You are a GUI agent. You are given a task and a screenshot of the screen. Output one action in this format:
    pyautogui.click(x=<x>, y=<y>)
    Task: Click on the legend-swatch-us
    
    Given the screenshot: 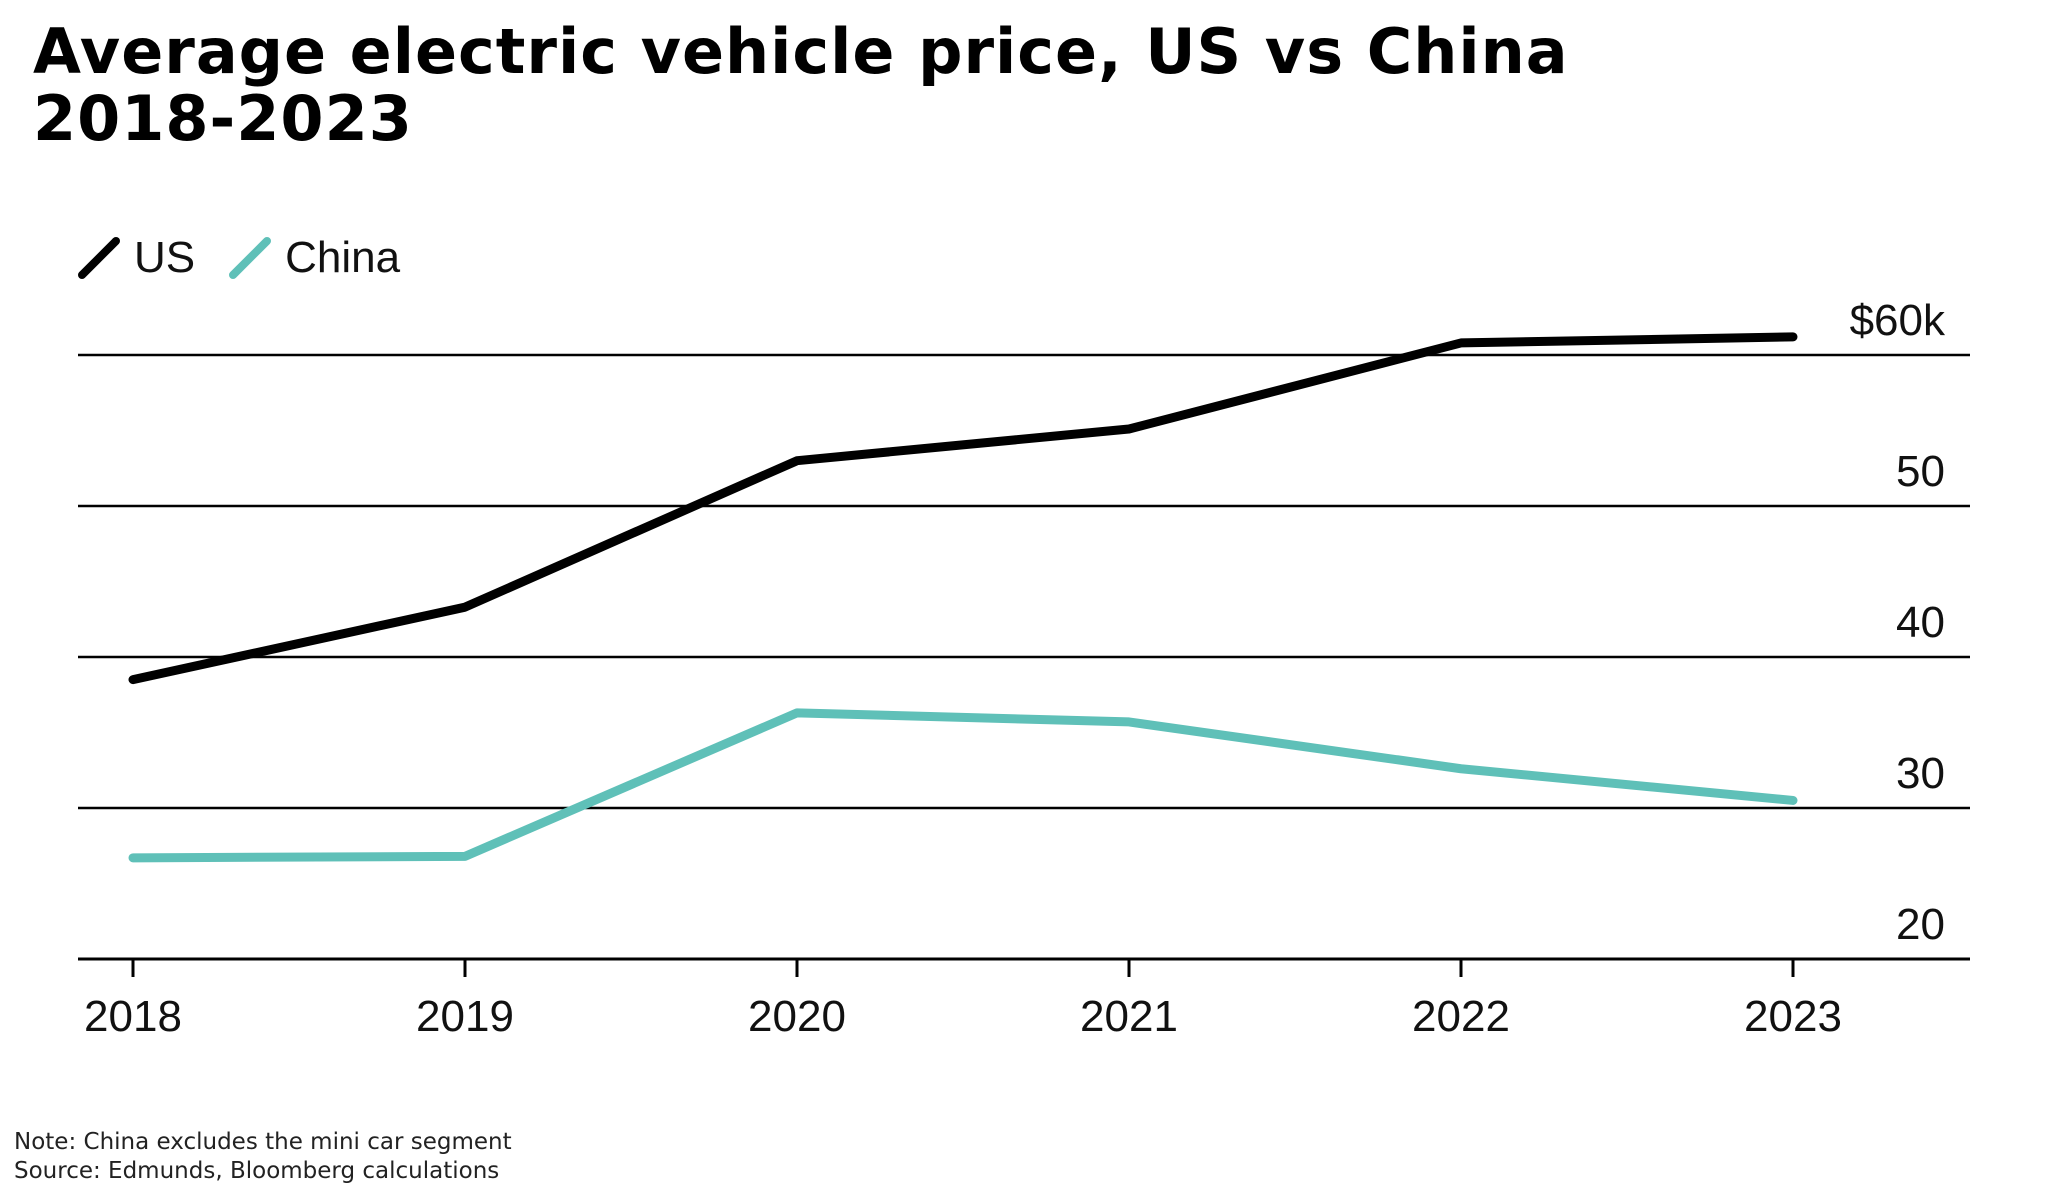 What is the action you would take?
    pyautogui.click(x=99, y=258)
    